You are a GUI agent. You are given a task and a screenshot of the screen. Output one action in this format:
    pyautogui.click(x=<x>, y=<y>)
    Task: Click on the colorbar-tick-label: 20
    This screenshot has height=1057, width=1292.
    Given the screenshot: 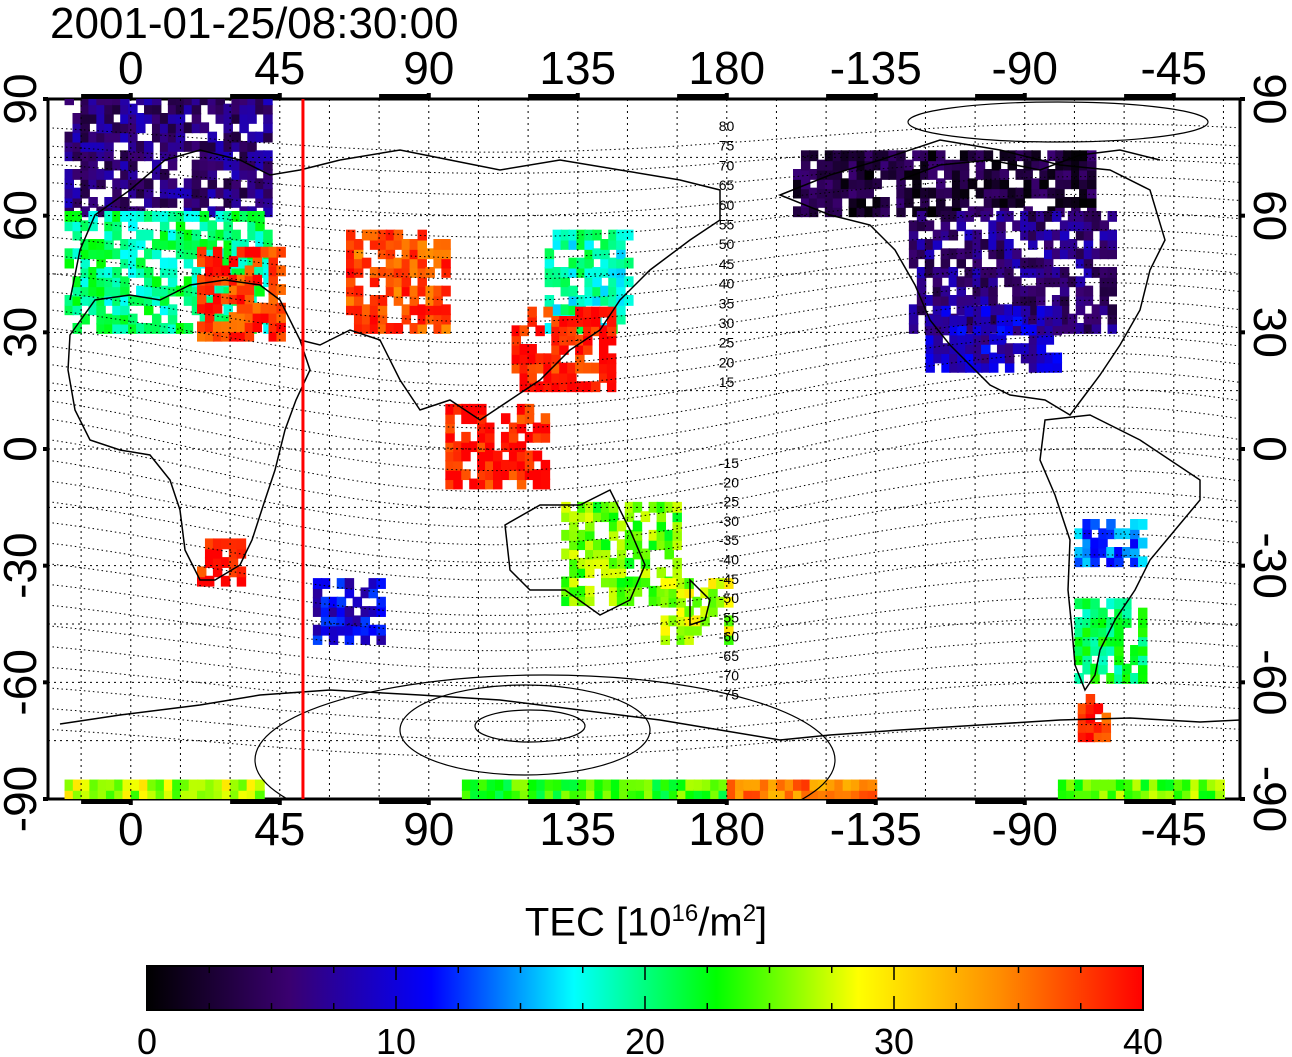 What is the action you would take?
    pyautogui.click(x=645, y=1039)
    